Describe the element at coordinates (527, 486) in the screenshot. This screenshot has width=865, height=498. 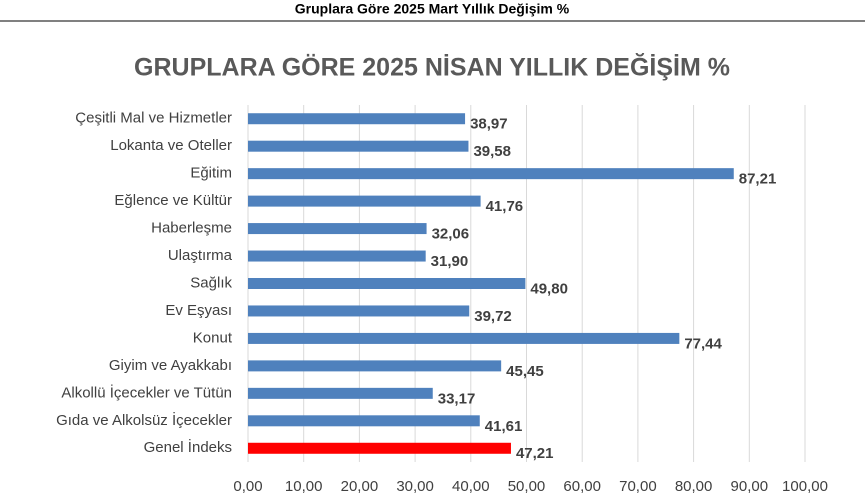
I see `x-tick-label: 50,00` at that location.